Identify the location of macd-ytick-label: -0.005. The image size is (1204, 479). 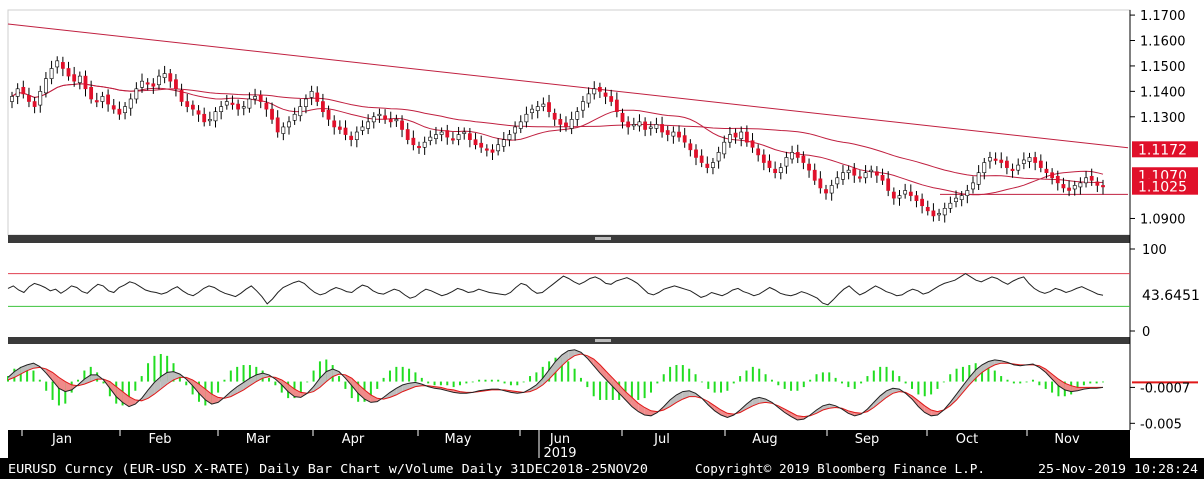
(1161, 424).